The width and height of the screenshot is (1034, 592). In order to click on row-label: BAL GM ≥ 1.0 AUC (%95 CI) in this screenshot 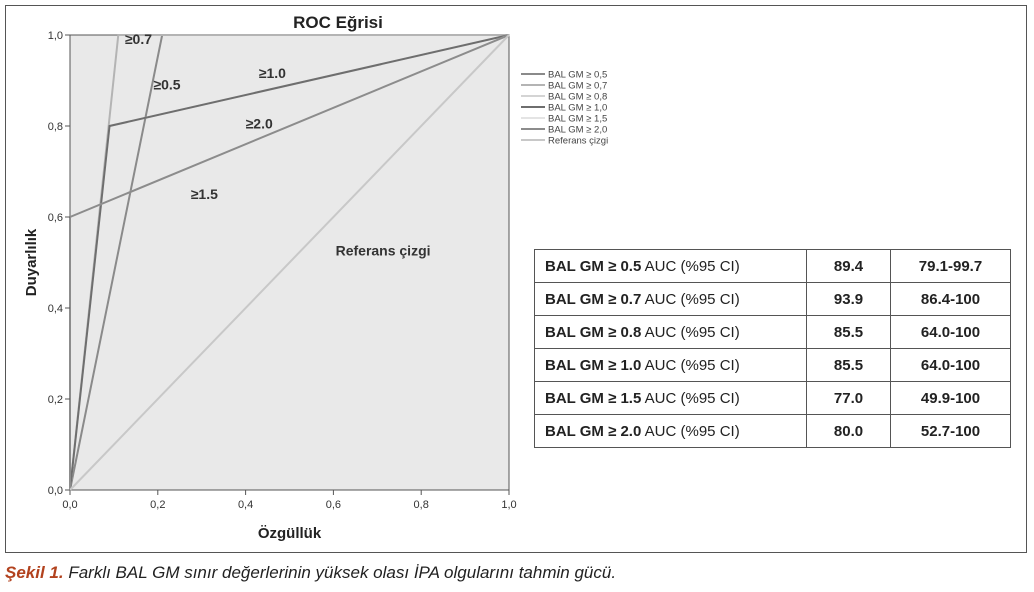, I will do `click(670, 365)`.